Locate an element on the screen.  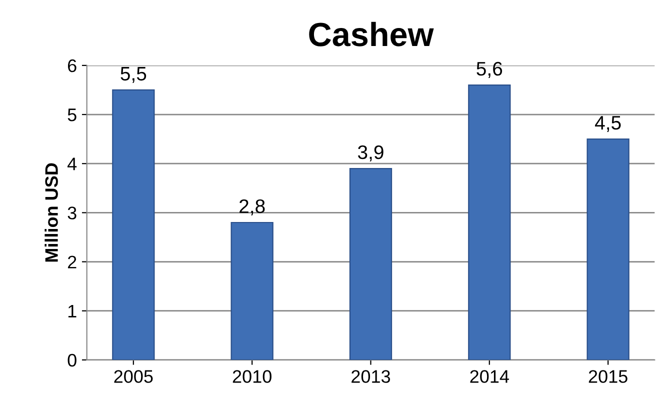
y-tick-label: 3 is located at coordinates (72, 213).